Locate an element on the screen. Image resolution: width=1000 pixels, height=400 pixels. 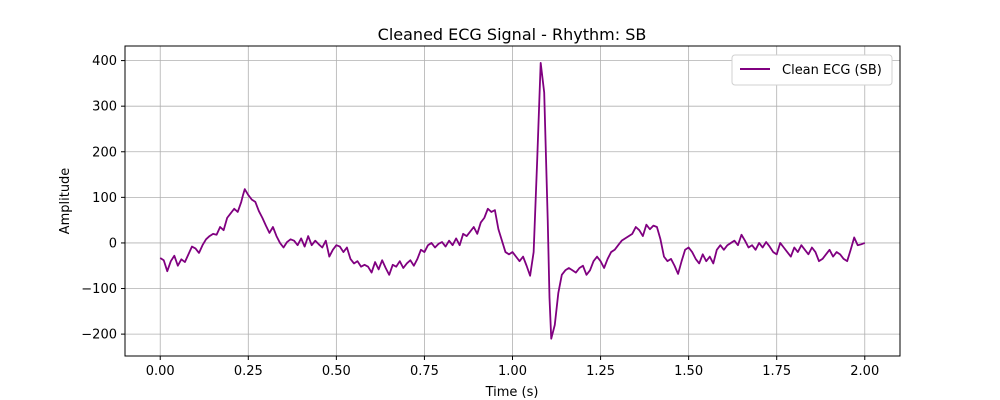
legend-label: Clean ECG (SB) is located at coordinates (832, 70).